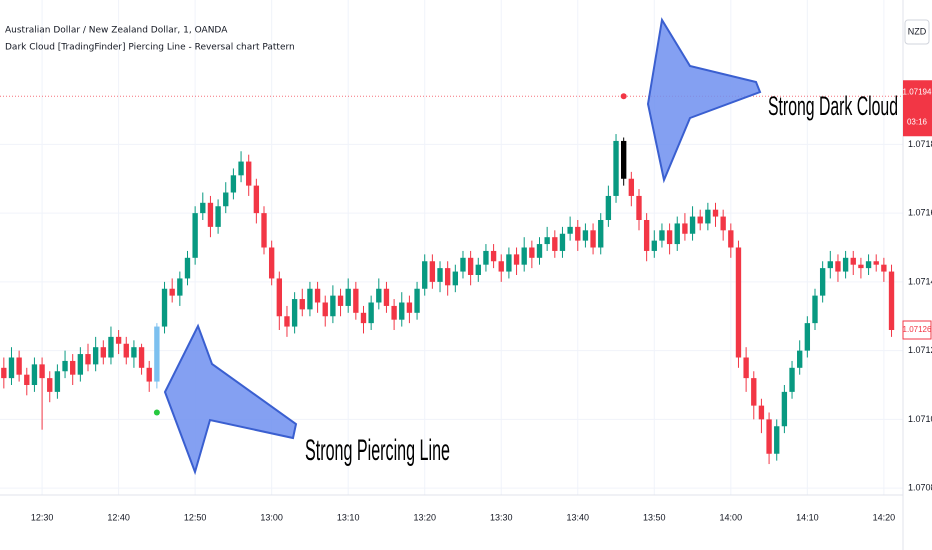 This screenshot has width=932, height=550. What do you see at coordinates (917, 32) in the screenshot?
I see `currency-box` at bounding box center [917, 32].